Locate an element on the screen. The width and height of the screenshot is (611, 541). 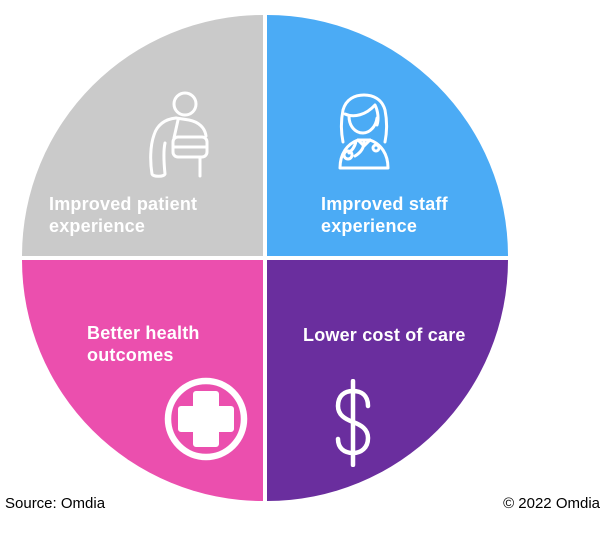
dollar-sign-icon is located at coordinates (353, 423).